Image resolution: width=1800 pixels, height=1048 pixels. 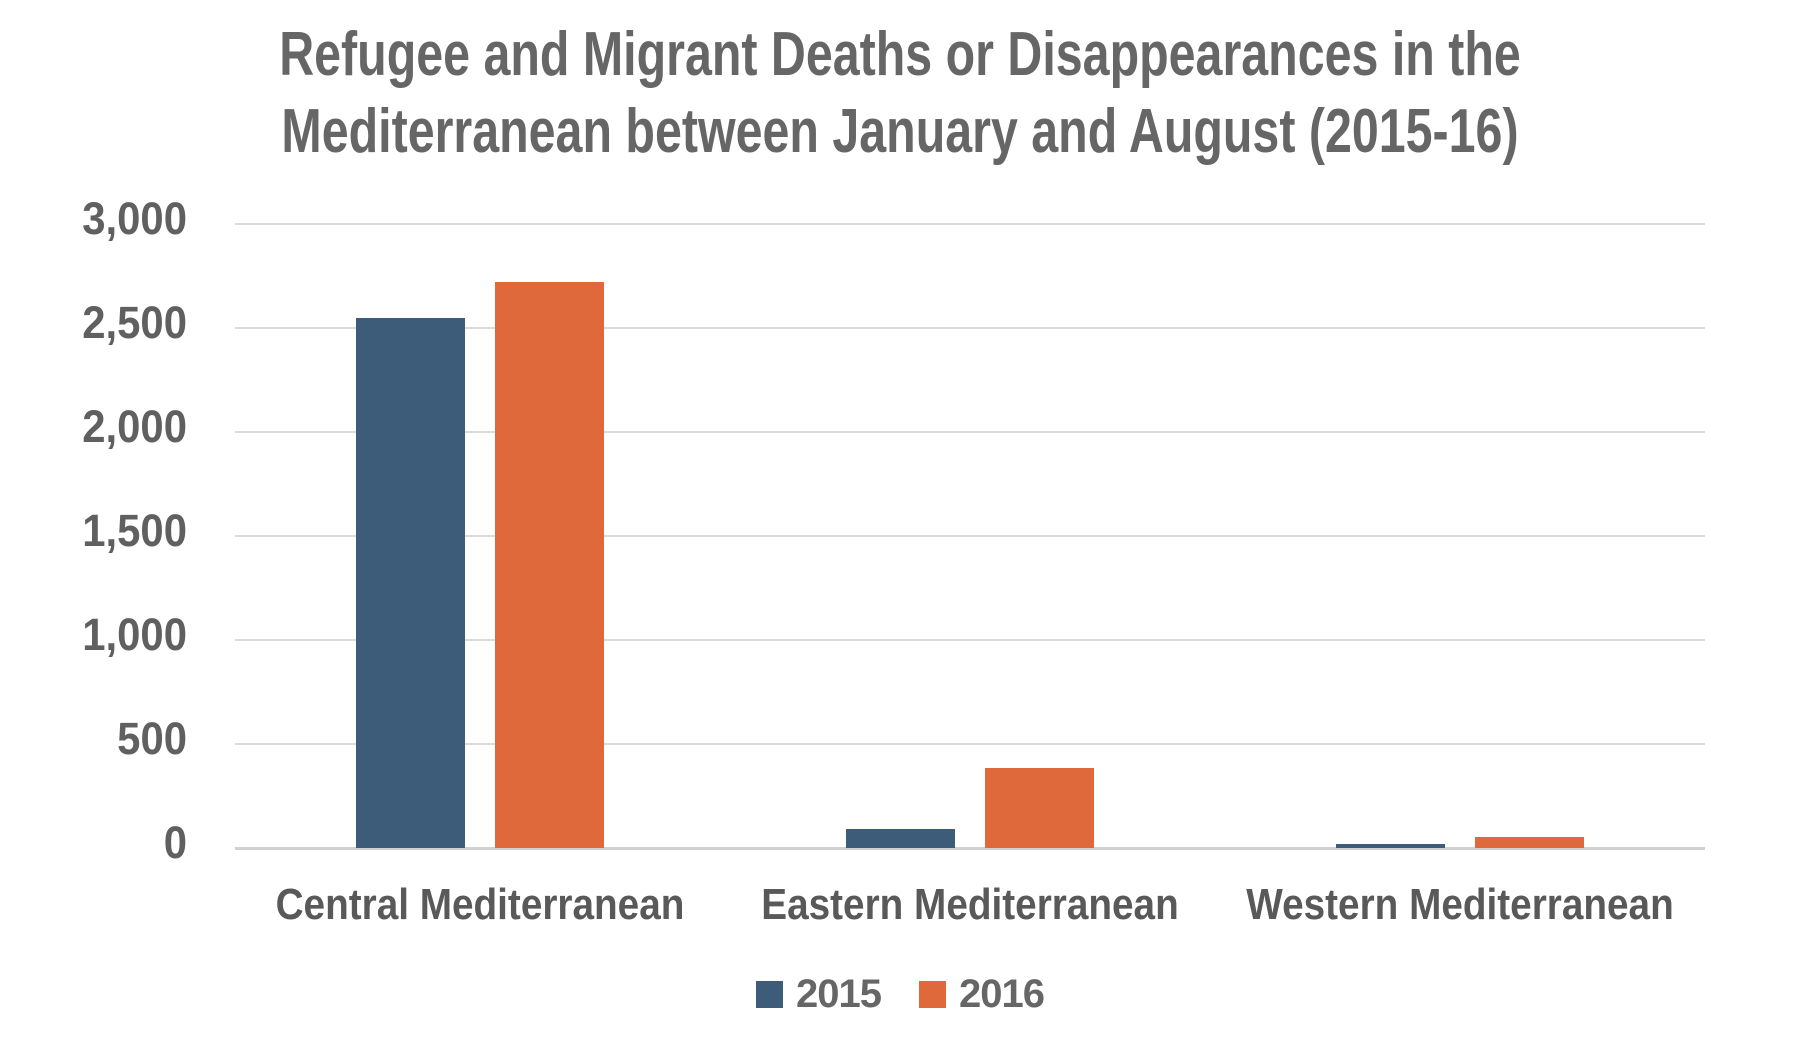 What do you see at coordinates (134, 322) in the screenshot?
I see `y-tick-label-2500: 2,500` at bounding box center [134, 322].